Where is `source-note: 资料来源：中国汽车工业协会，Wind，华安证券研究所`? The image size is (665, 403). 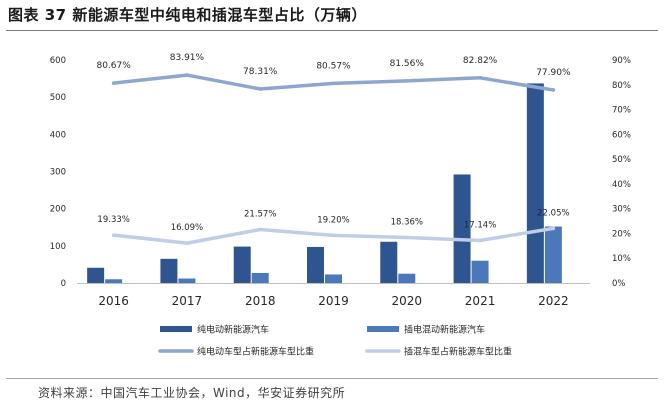 source-note: 资料来源：中国汽车工业协会，Wind，华安证券研究所 is located at coordinates (192, 393).